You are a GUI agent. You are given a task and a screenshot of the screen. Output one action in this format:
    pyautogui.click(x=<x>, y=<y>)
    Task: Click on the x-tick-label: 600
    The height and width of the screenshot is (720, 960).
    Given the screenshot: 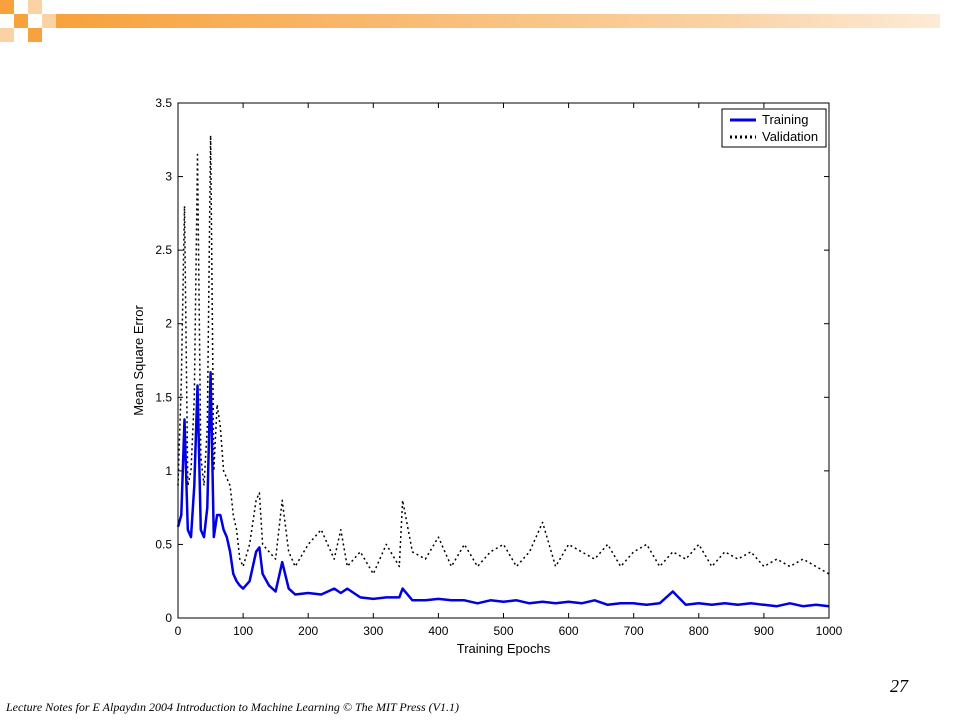 What is the action you would take?
    pyautogui.click(x=569, y=631)
    